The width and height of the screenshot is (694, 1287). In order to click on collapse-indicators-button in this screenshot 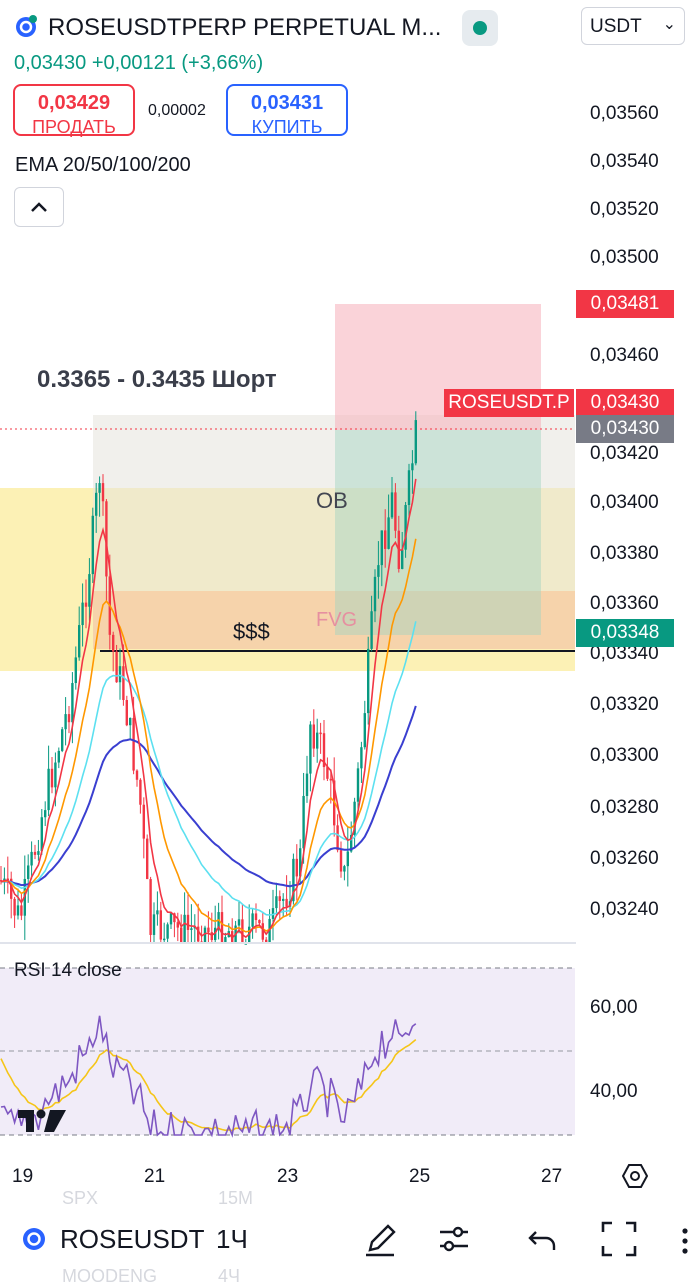, I will do `click(39, 207)`.